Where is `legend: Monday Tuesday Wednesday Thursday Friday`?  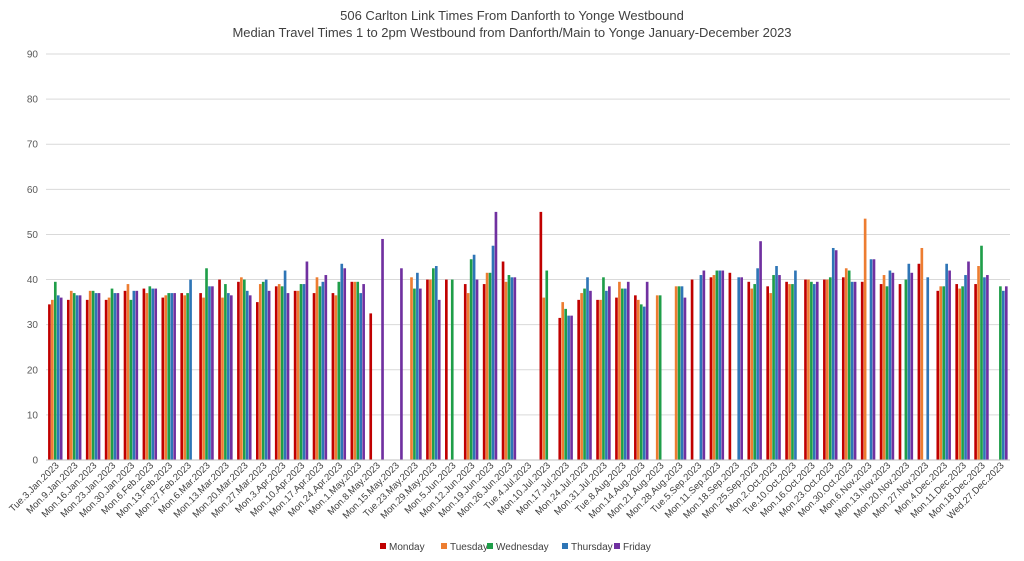
legend: Monday Tuesday Wednesday Thursday Friday is located at coordinates (515, 547).